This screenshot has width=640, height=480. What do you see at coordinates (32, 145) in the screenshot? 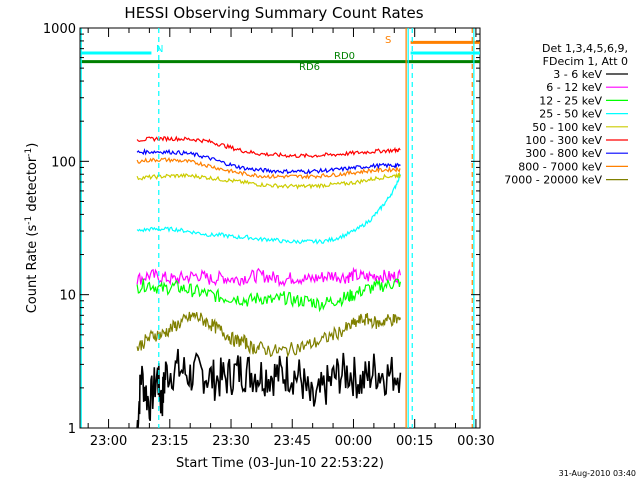
I see `ylabel-end: )` at bounding box center [32, 145].